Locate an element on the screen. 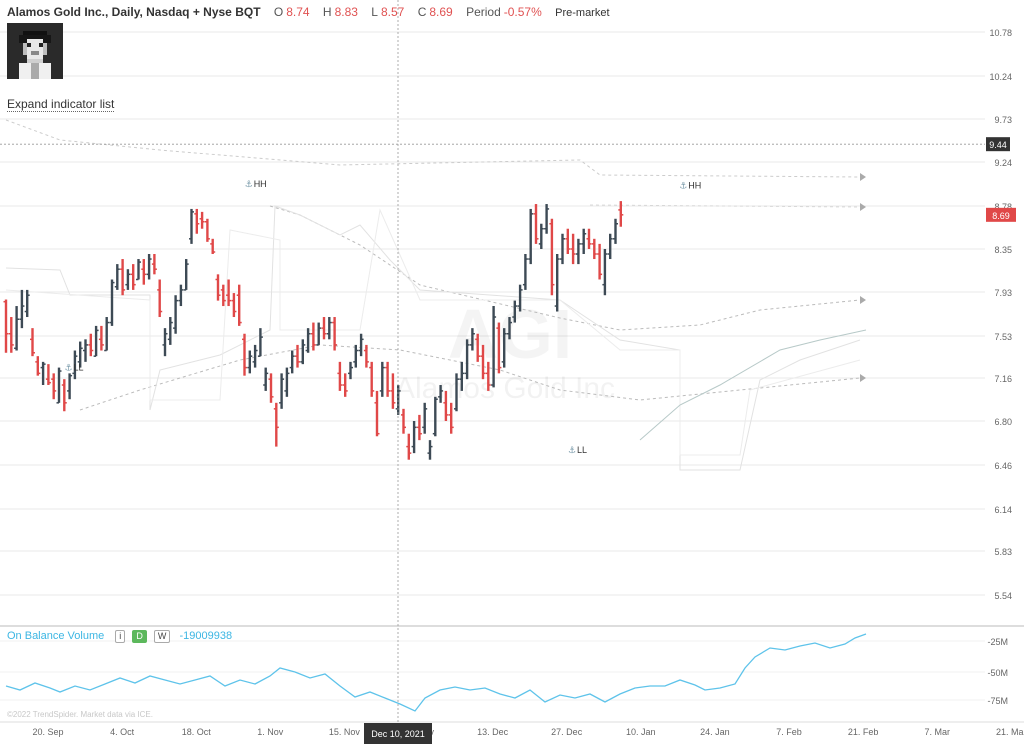  expand-indicator-list-link: Expand indicator list is located at coordinates (61, 104).